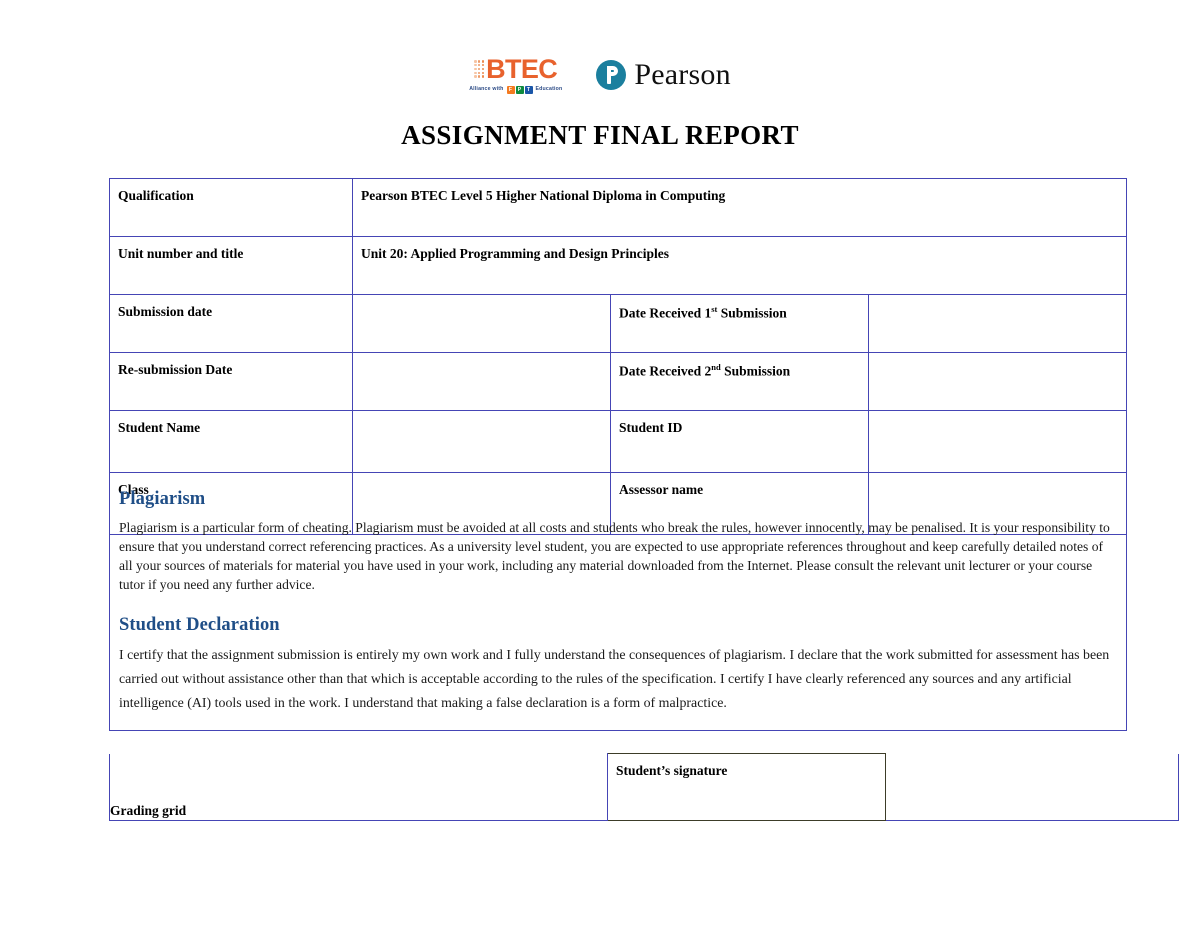  What do you see at coordinates (199, 625) in the screenshot?
I see `student-declaration-heading: Student Declaration` at bounding box center [199, 625].